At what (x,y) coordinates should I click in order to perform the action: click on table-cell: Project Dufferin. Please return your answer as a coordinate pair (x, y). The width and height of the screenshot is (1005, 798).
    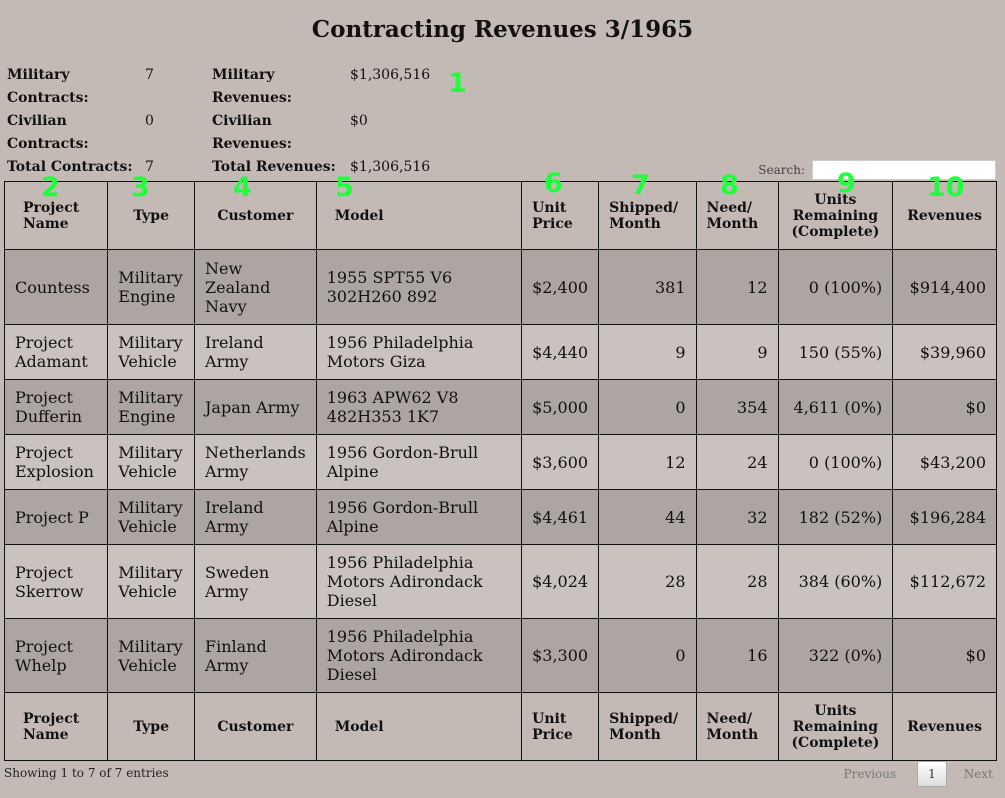
    Looking at the image, I should click on (56, 407).